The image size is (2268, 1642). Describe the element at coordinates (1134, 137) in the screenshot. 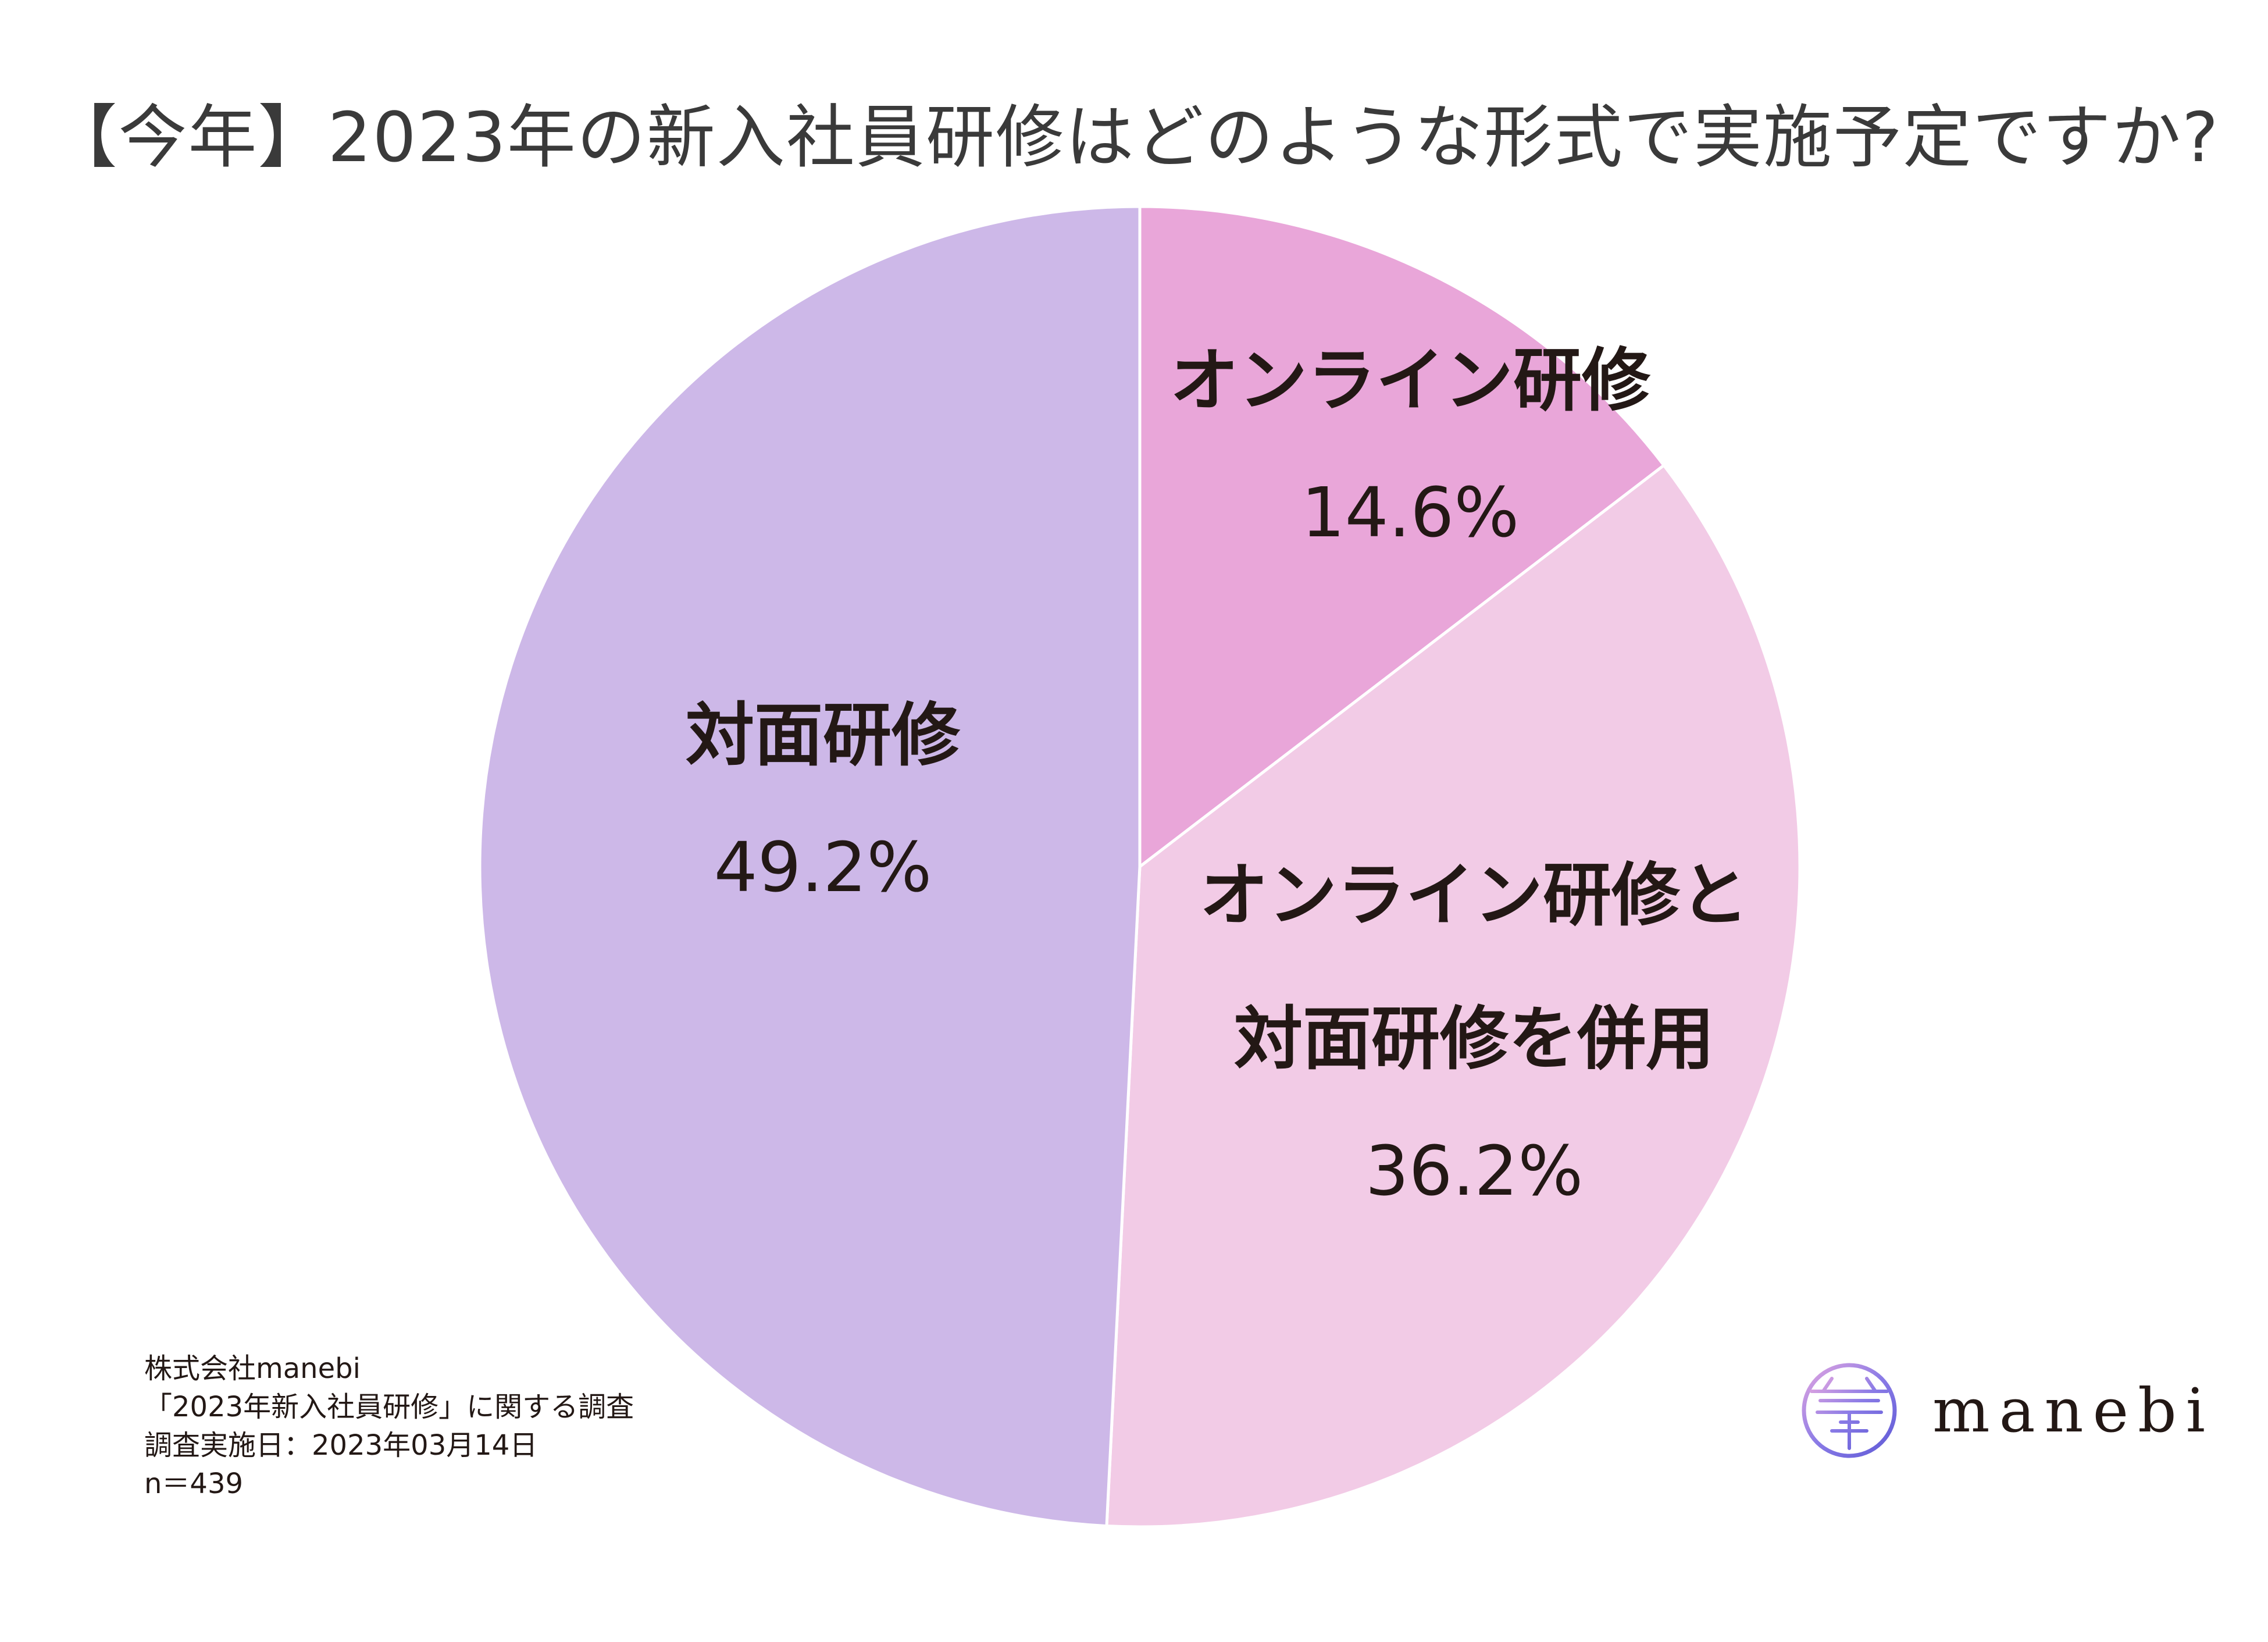

I see `chart-title: 【今年】2023年の新入社員研修はどのような形式で実施予定ですか?` at that location.